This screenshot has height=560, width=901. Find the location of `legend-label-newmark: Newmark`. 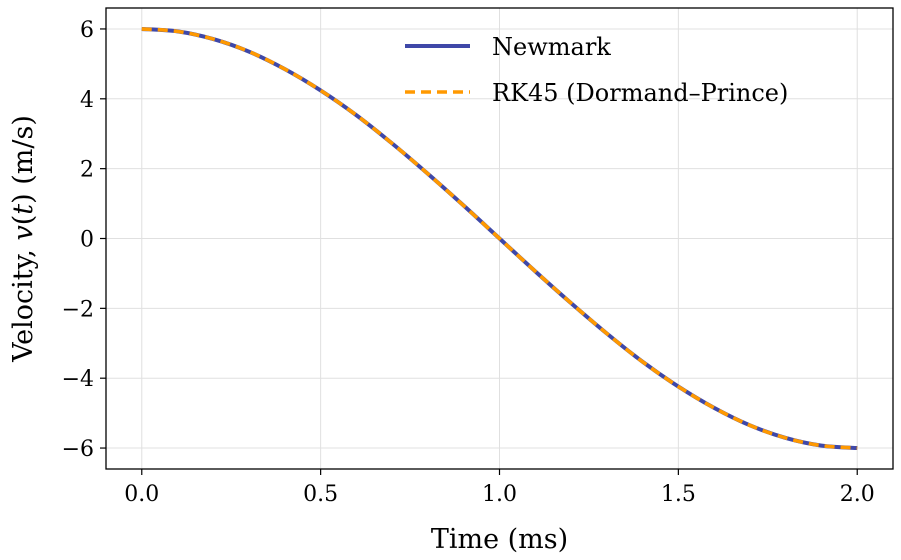

legend-label-newmark: Newmark is located at coordinates (551, 47).